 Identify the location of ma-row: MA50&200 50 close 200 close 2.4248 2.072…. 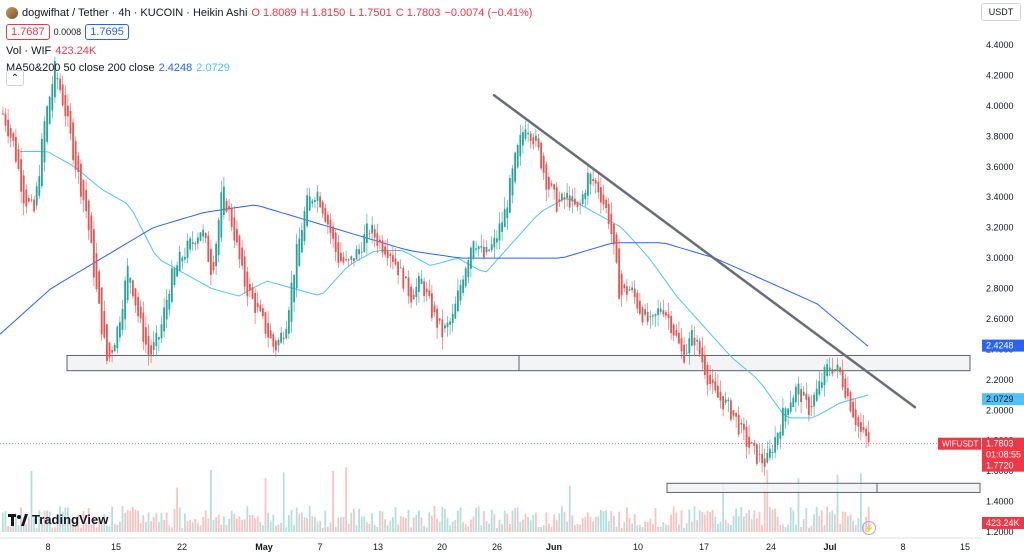
(269, 67).